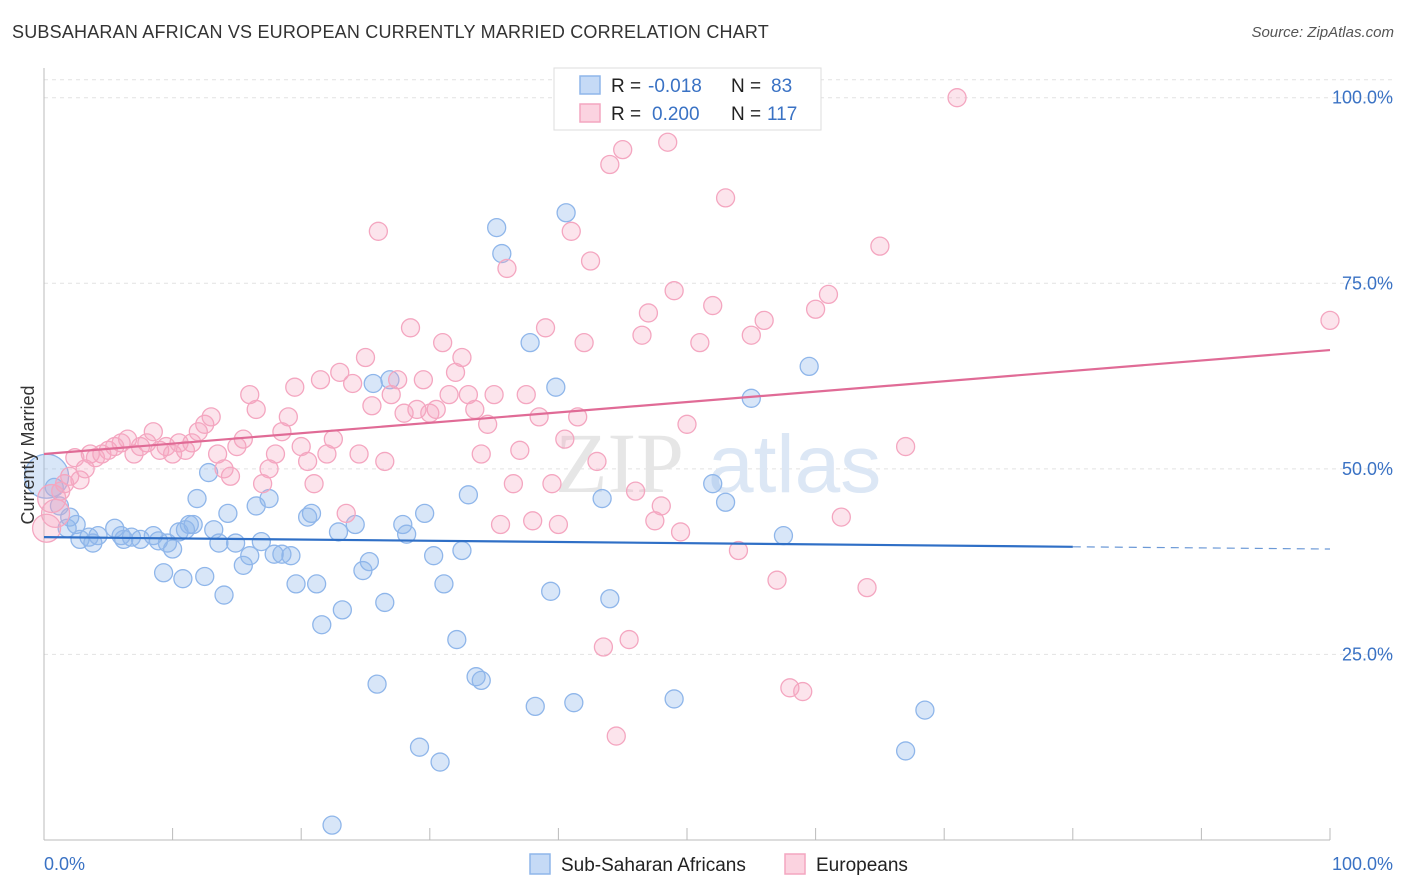 This screenshot has height=892, width=1406. I want to click on sub-saharan-trend-extension, so click(1201, 548).